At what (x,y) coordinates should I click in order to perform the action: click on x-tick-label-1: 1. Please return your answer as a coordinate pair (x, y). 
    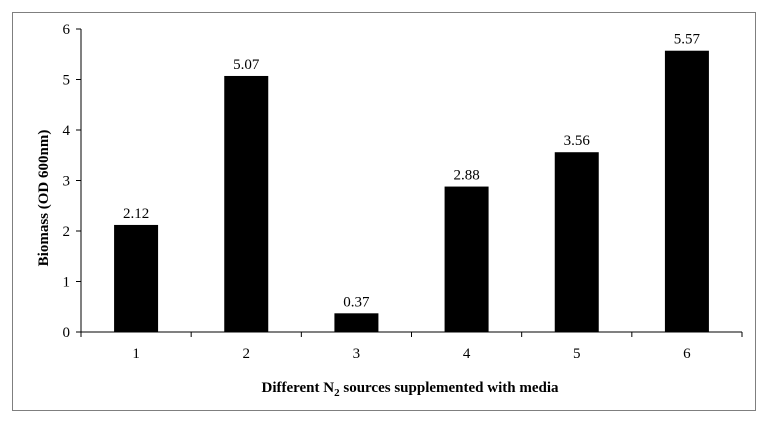
    Looking at the image, I should click on (136, 354).